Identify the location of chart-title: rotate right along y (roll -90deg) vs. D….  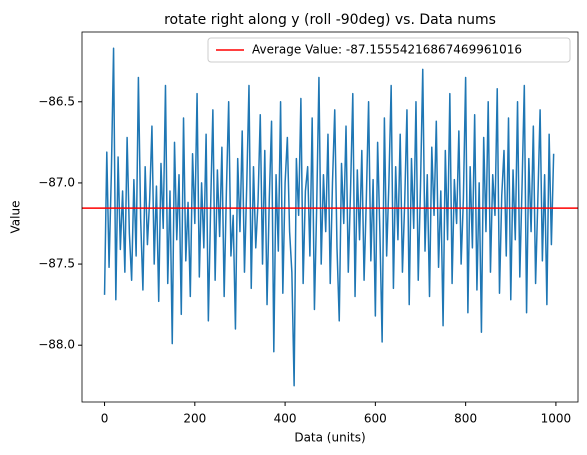
(330, 20).